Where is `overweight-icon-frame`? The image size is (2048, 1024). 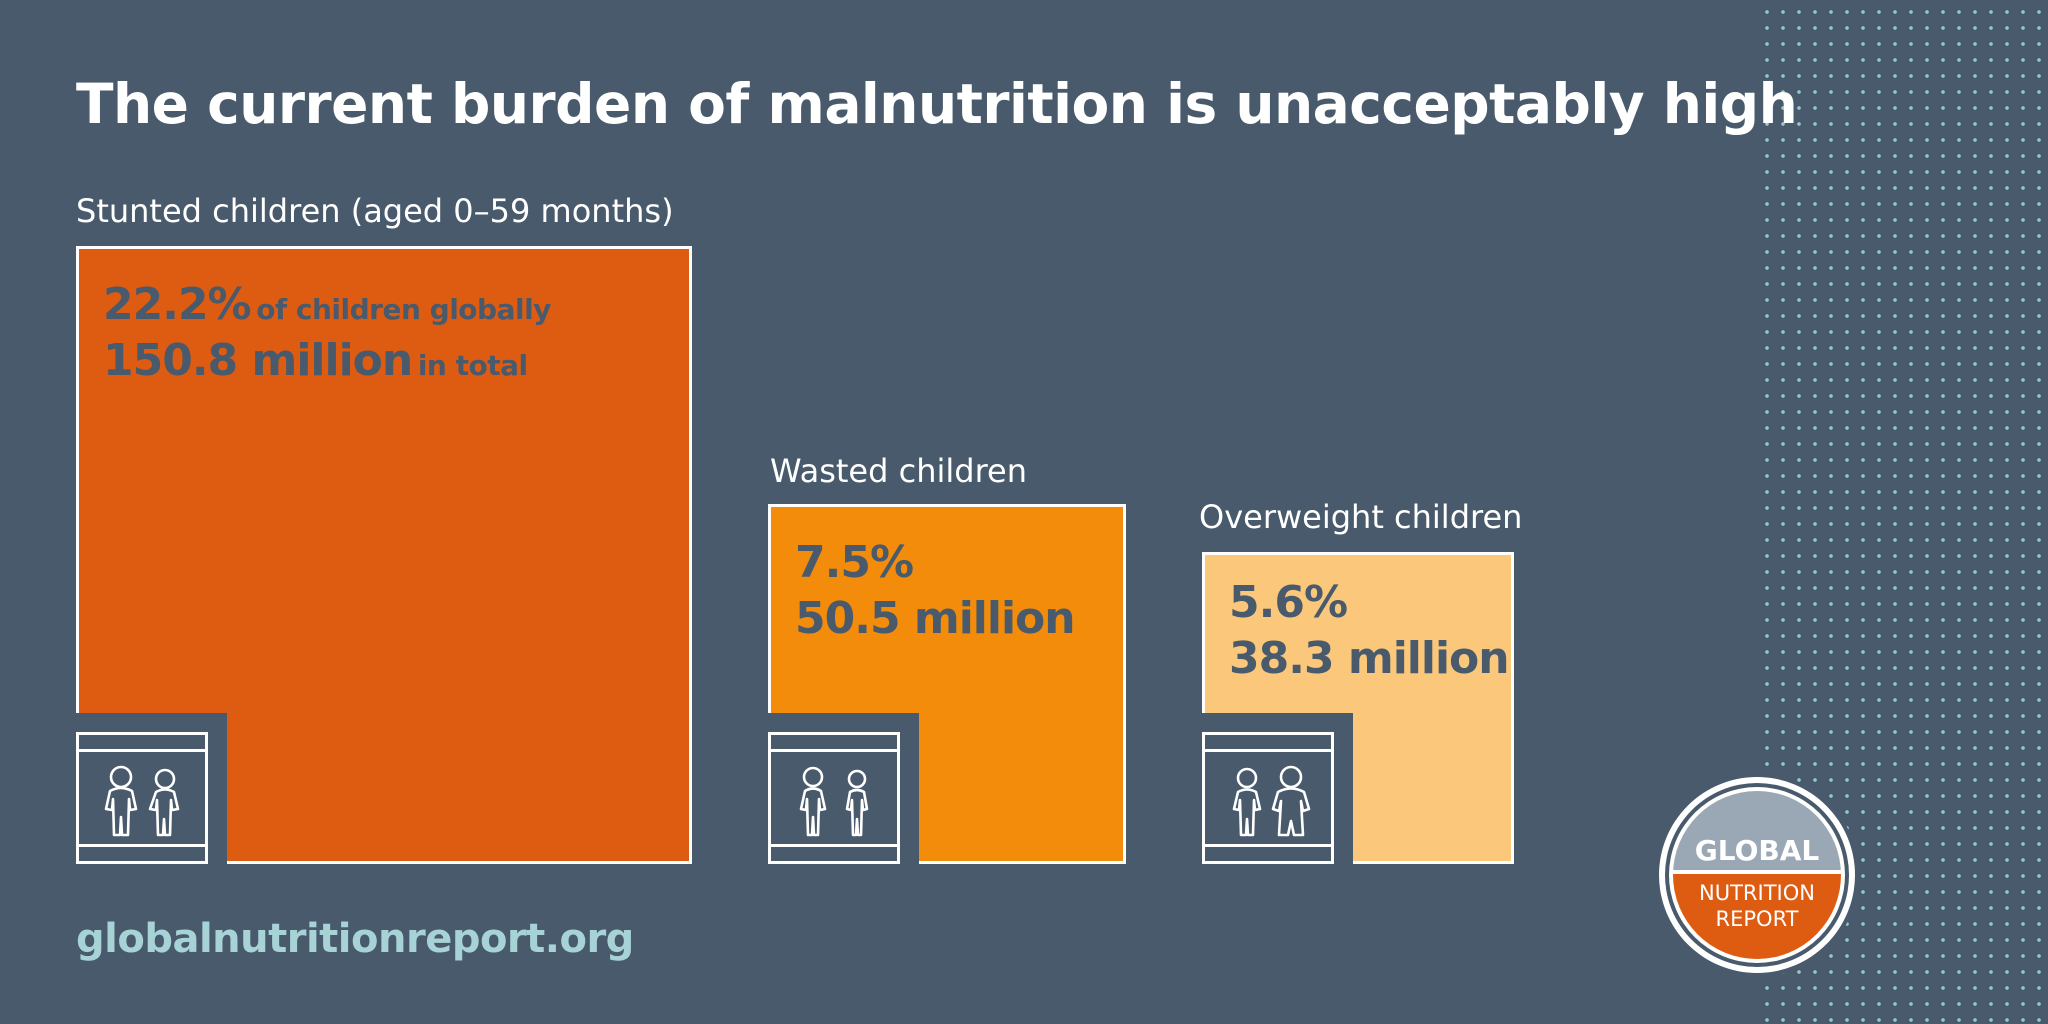 overweight-icon-frame is located at coordinates (1268, 798).